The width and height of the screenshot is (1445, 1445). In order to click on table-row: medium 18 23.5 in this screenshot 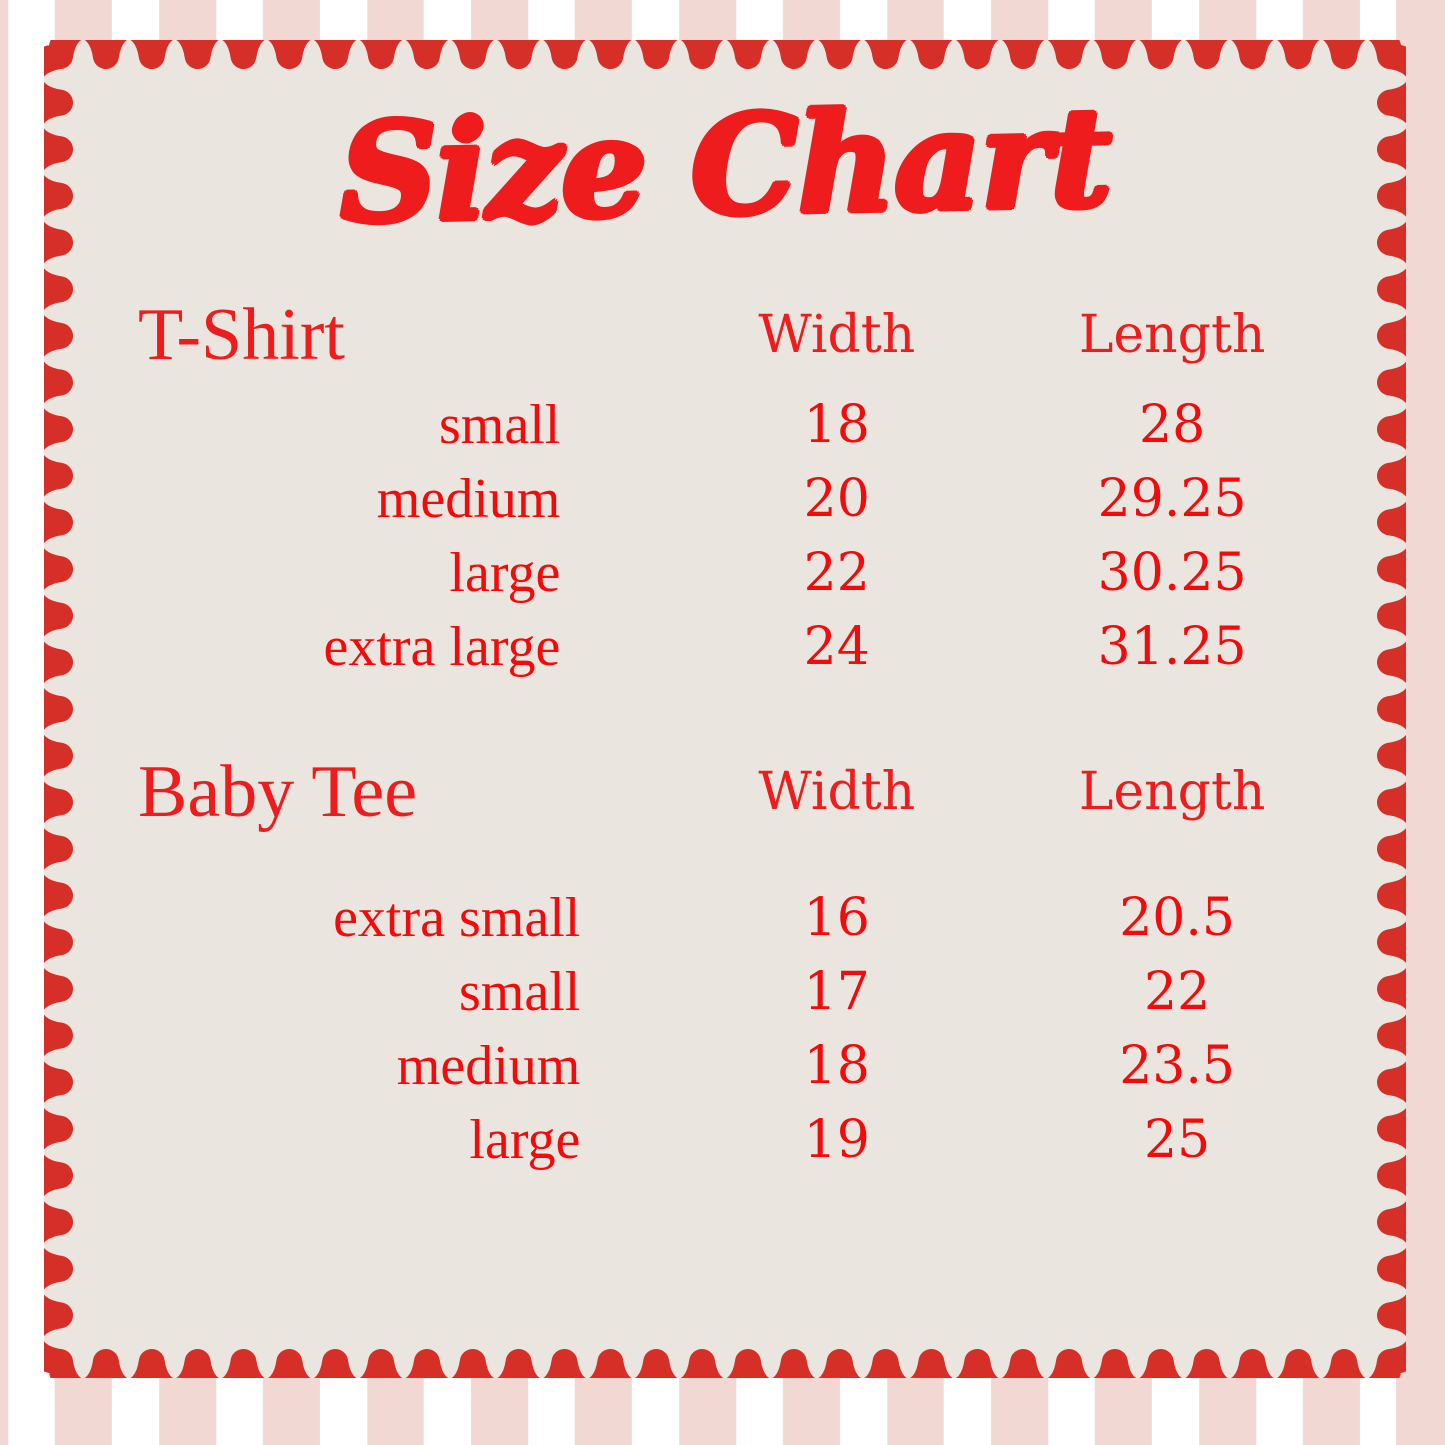, I will do `click(725, 1066)`.